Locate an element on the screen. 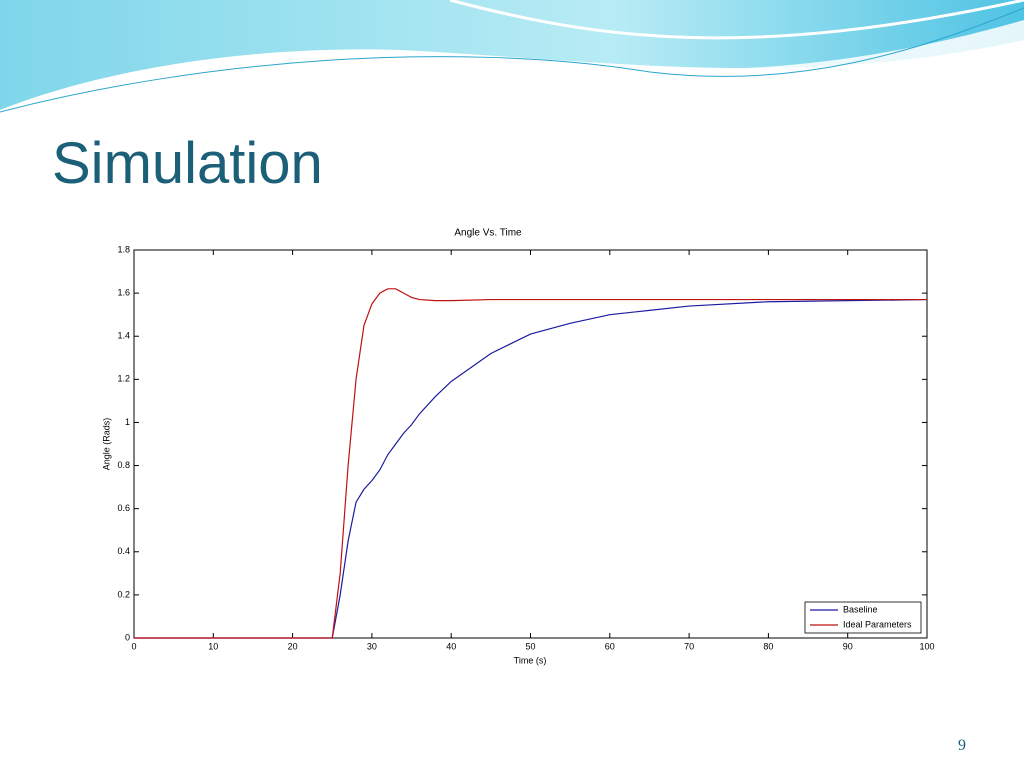 This screenshot has width=1024, height=768. y-tick-label: 0.2 is located at coordinates (123, 594).